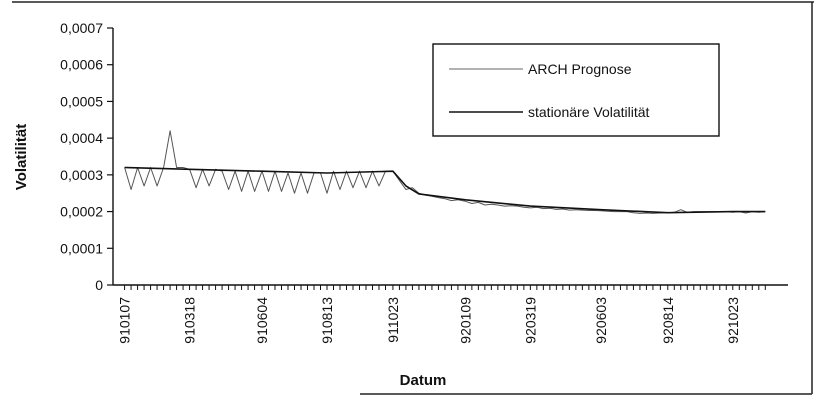 Image resolution: width=814 pixels, height=397 pixels. Describe the element at coordinates (393, 320) in the screenshot. I see `x-tick-label: 911023` at that location.